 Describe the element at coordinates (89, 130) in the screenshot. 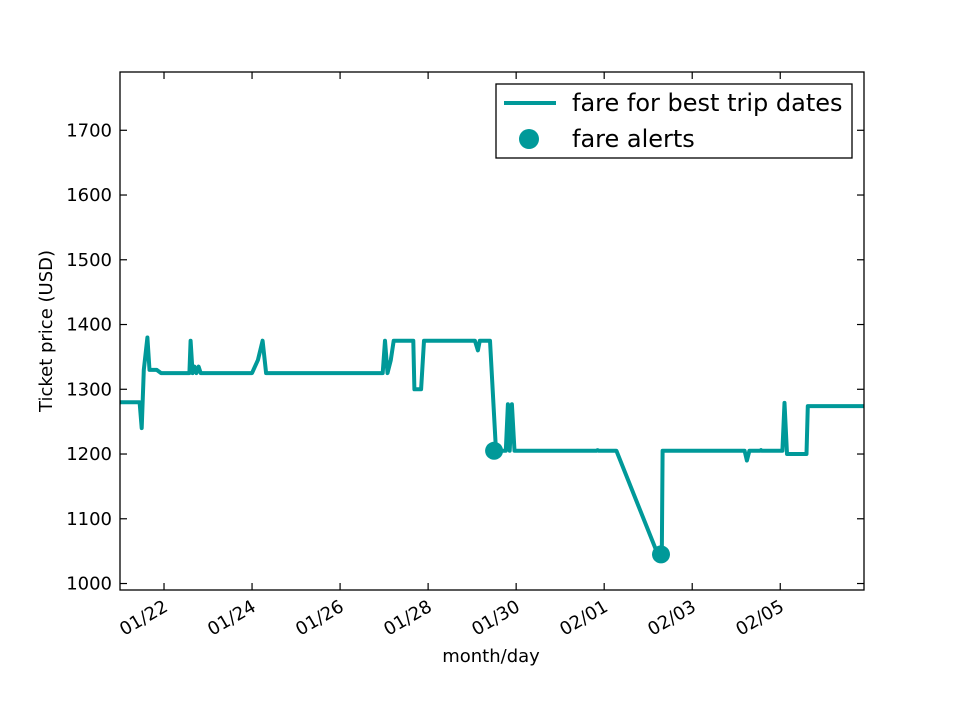

I see `y-tick-label: 1700` at that location.